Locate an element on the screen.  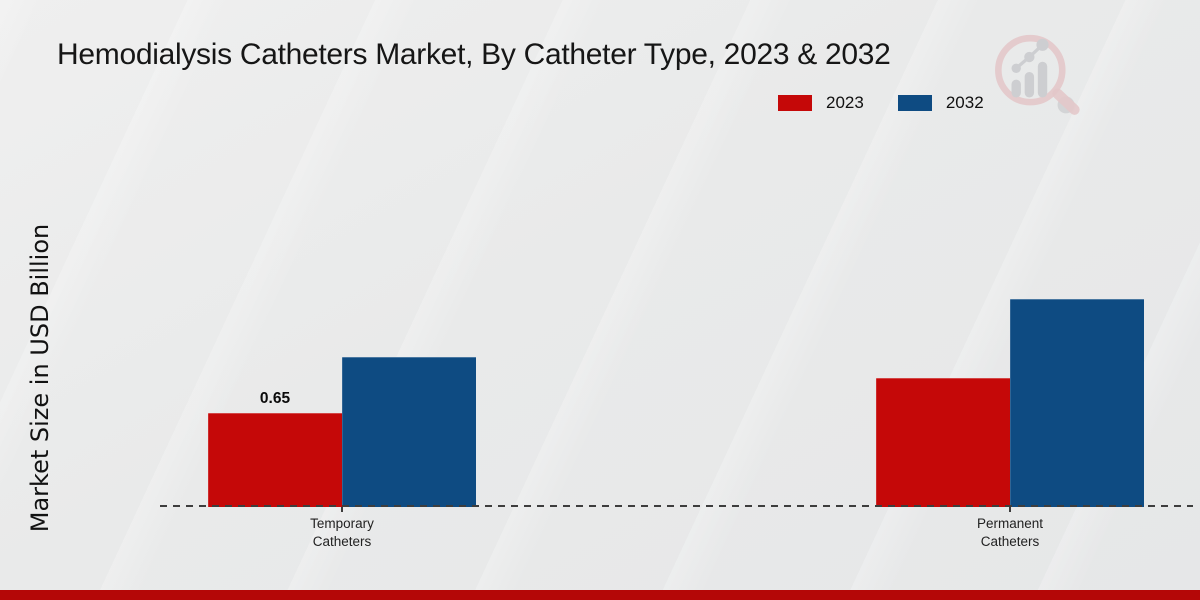
bar-2023-temporary-catheters is located at coordinates (275, 460).